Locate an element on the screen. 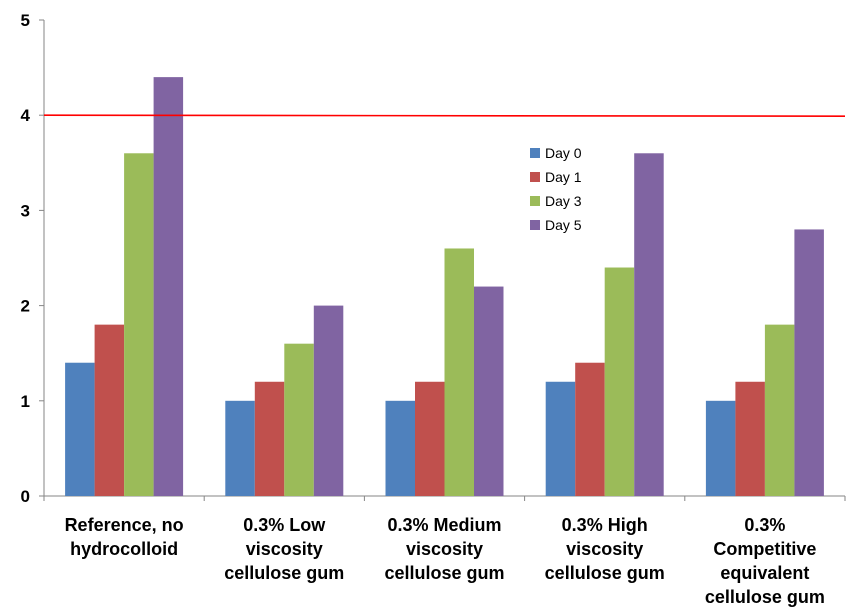 This screenshot has height=612, width=857. category-label-line: 0.3% Medium is located at coordinates (444, 525).